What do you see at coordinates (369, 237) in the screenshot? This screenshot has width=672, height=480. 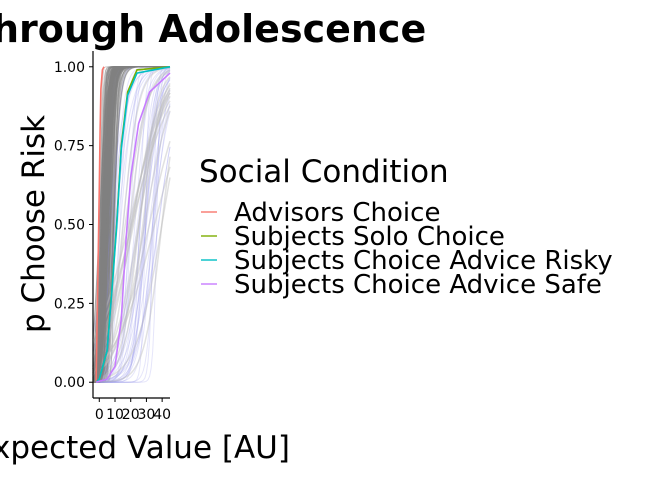 I see `legend-label-1: Subjects Solo Choice` at bounding box center [369, 237].